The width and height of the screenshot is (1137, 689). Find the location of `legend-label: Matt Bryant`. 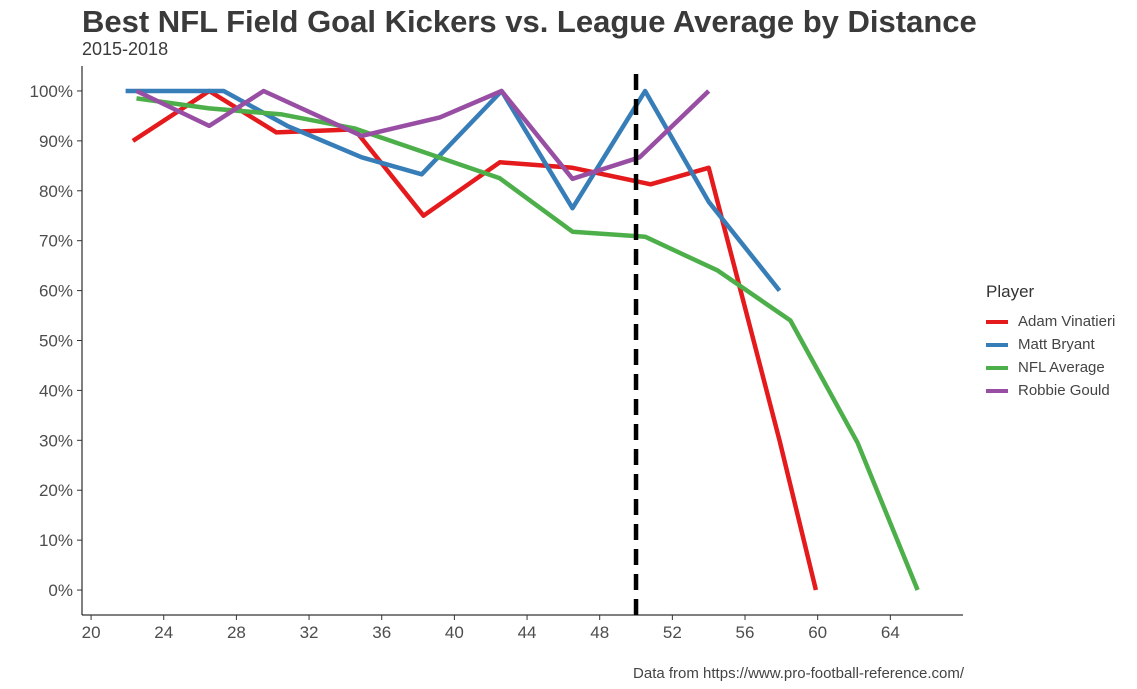

legend-label: Matt Bryant is located at coordinates (1056, 344).